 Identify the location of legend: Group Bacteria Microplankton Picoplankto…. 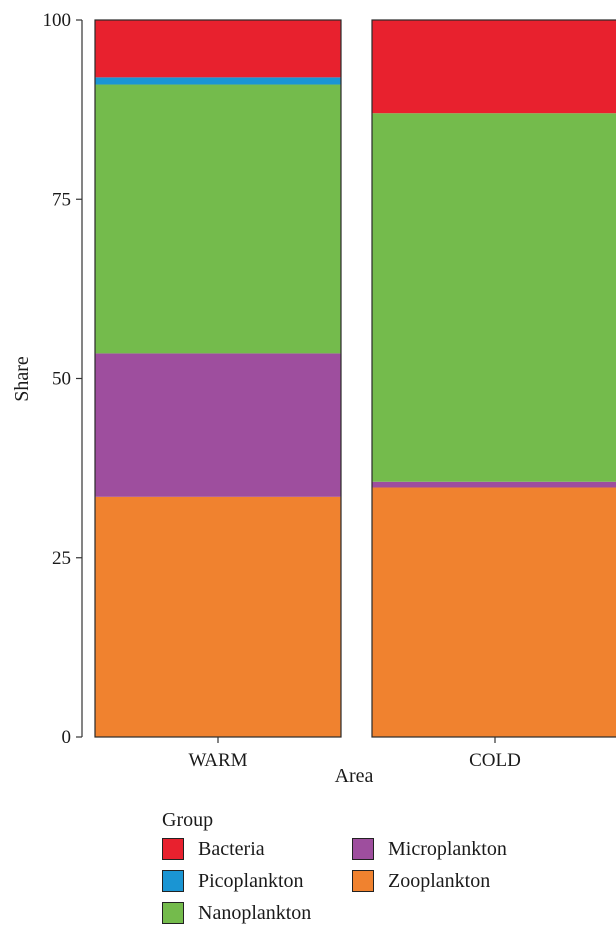
(382, 867).